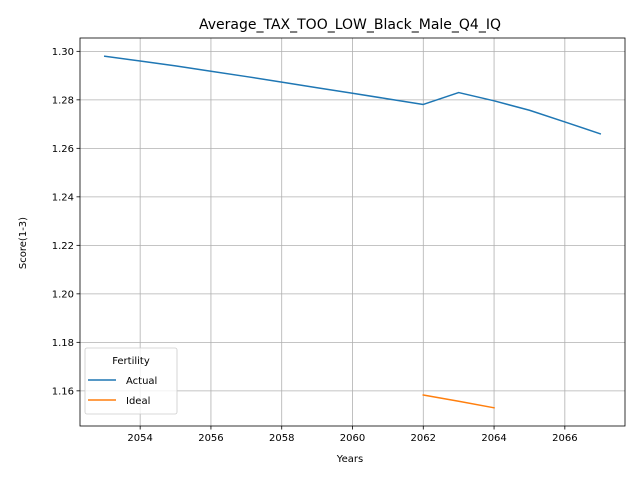  What do you see at coordinates (352, 438) in the screenshot?
I see `x-tick-label: 2060` at bounding box center [352, 438].